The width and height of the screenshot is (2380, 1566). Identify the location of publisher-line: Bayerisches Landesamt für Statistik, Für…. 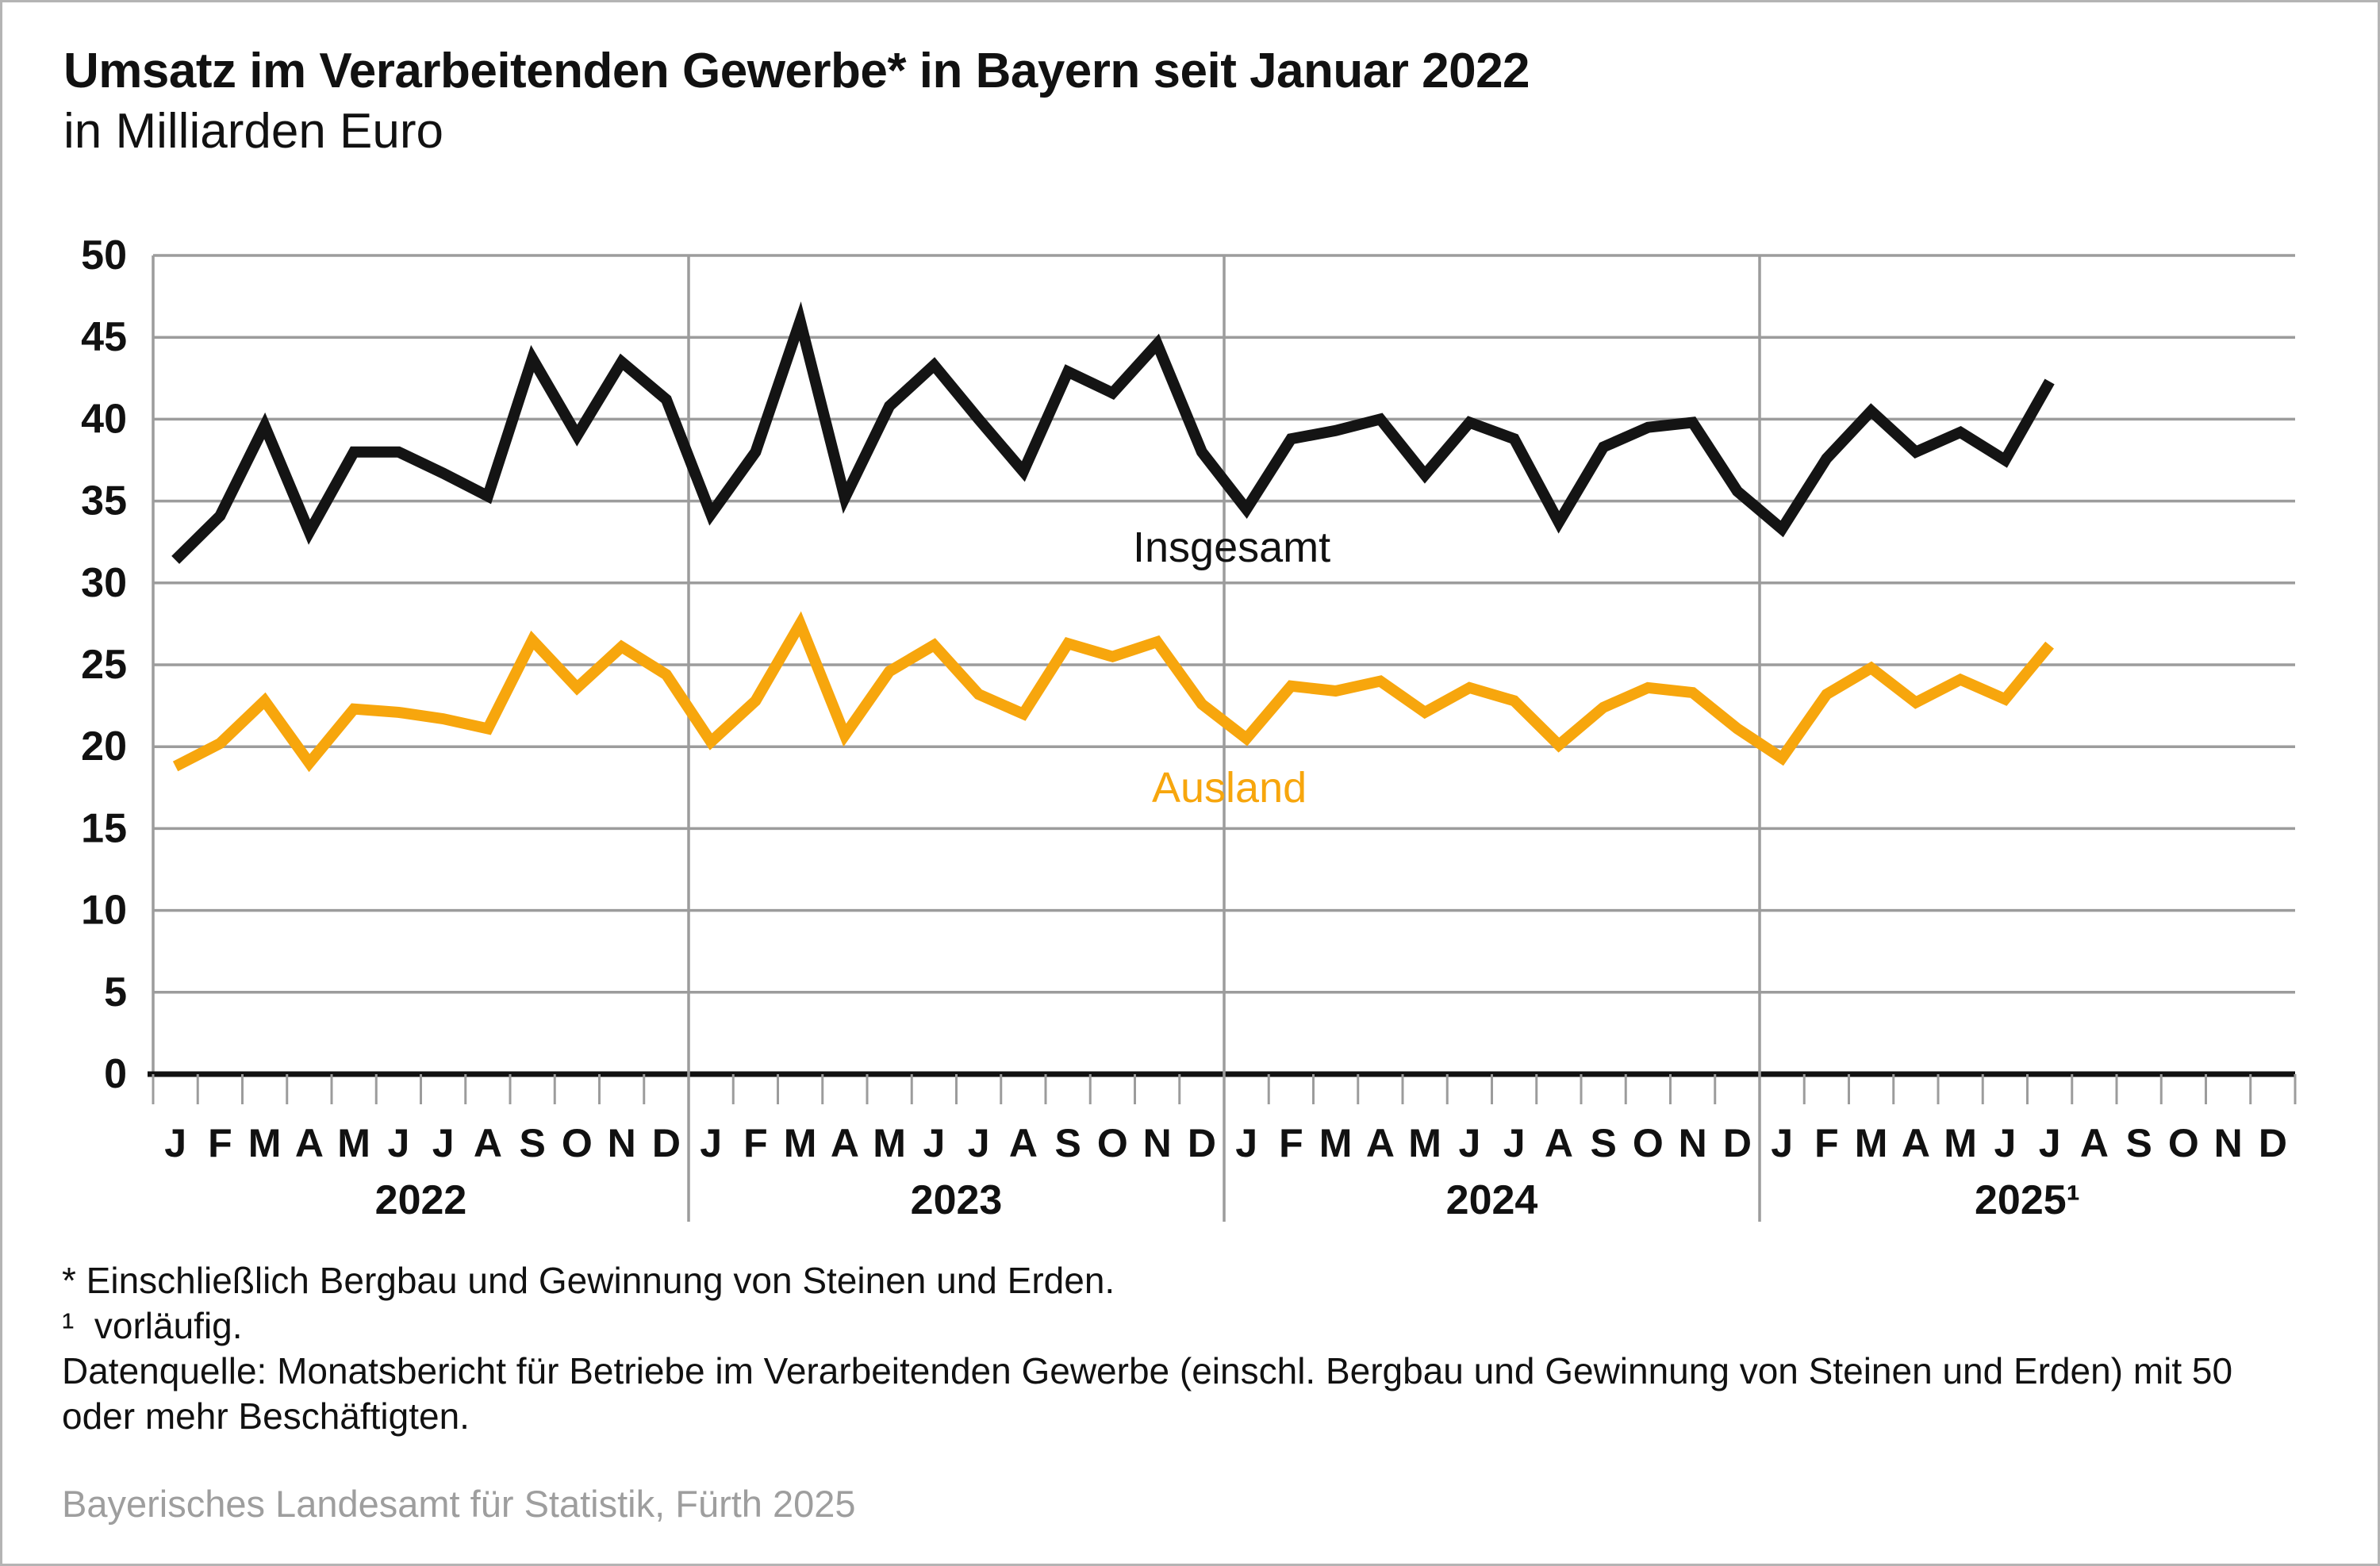
(459, 1504).